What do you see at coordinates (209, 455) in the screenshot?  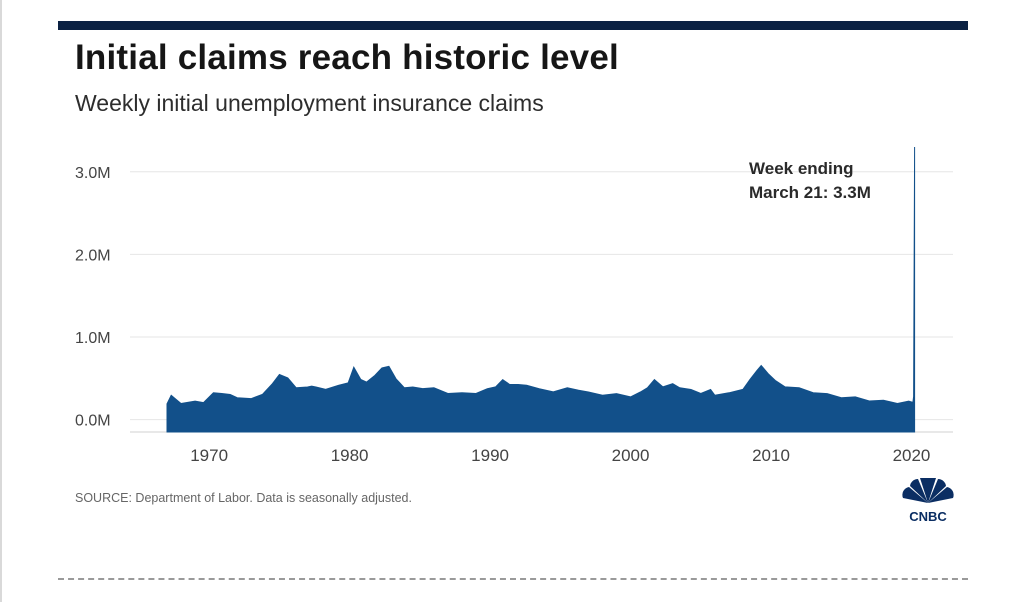 I see `x-tick-label: 1970` at bounding box center [209, 455].